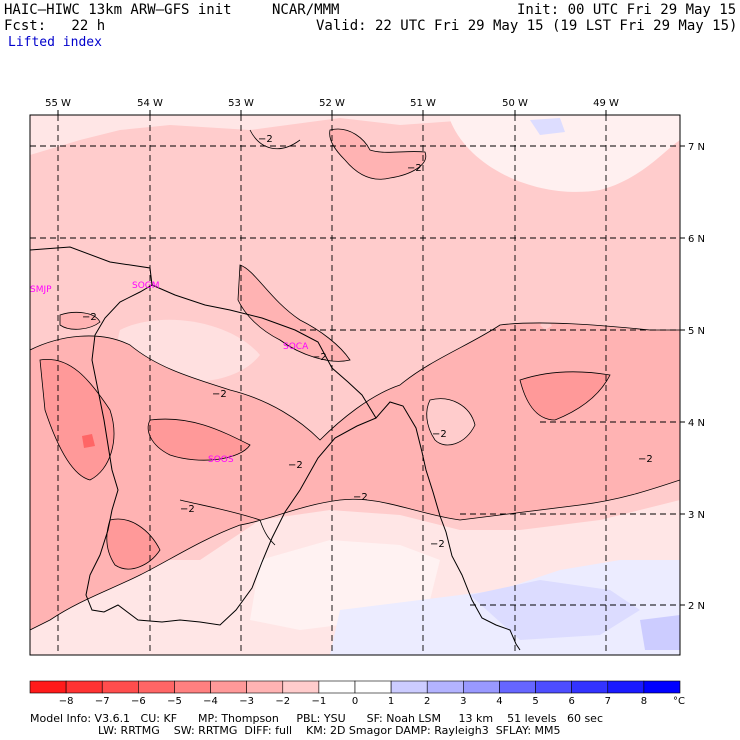 The height and width of the screenshot is (740, 740). What do you see at coordinates (606, 103) in the screenshot?
I see `lon-label: 49 W` at bounding box center [606, 103].